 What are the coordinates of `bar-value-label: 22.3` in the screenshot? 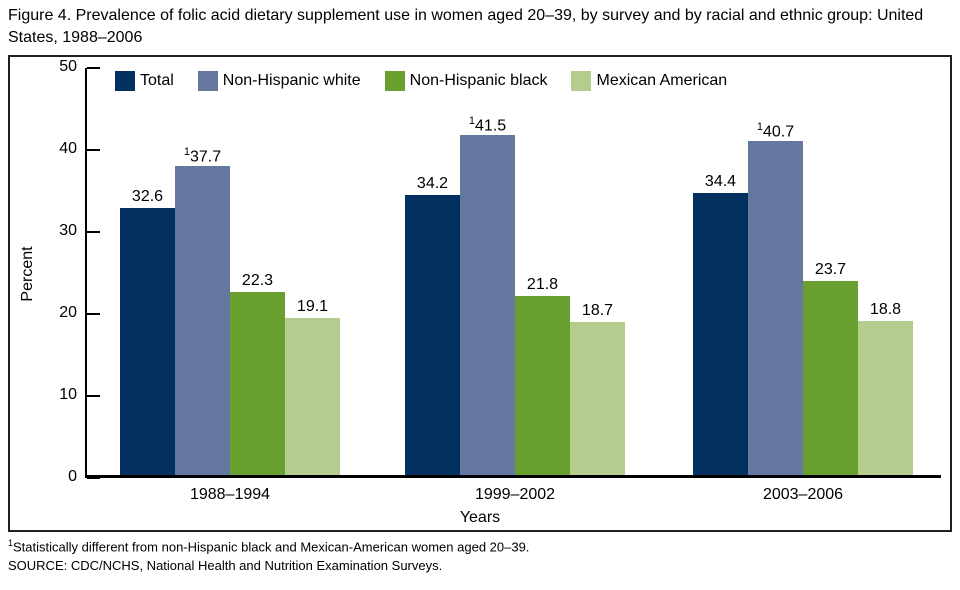 It's located at (257, 281).